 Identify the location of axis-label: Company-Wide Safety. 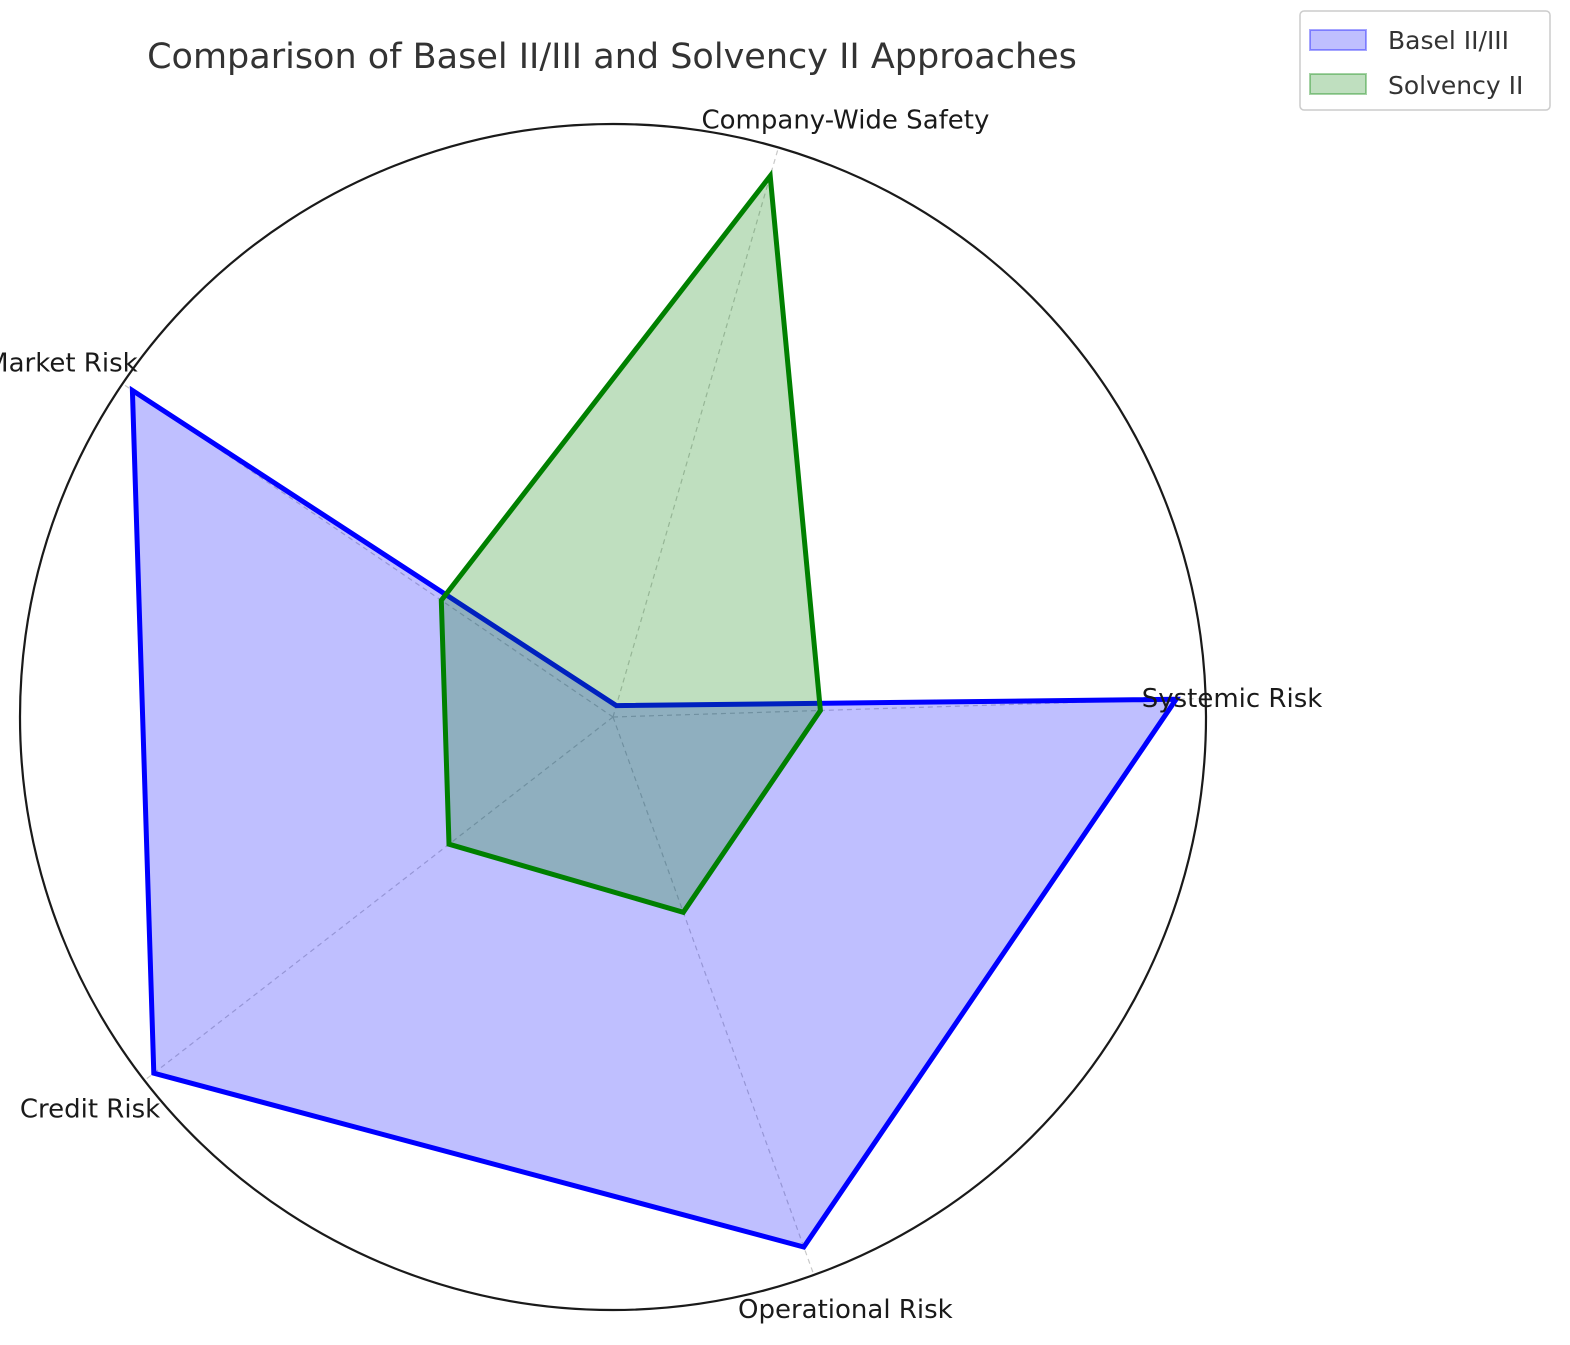
(846, 120).